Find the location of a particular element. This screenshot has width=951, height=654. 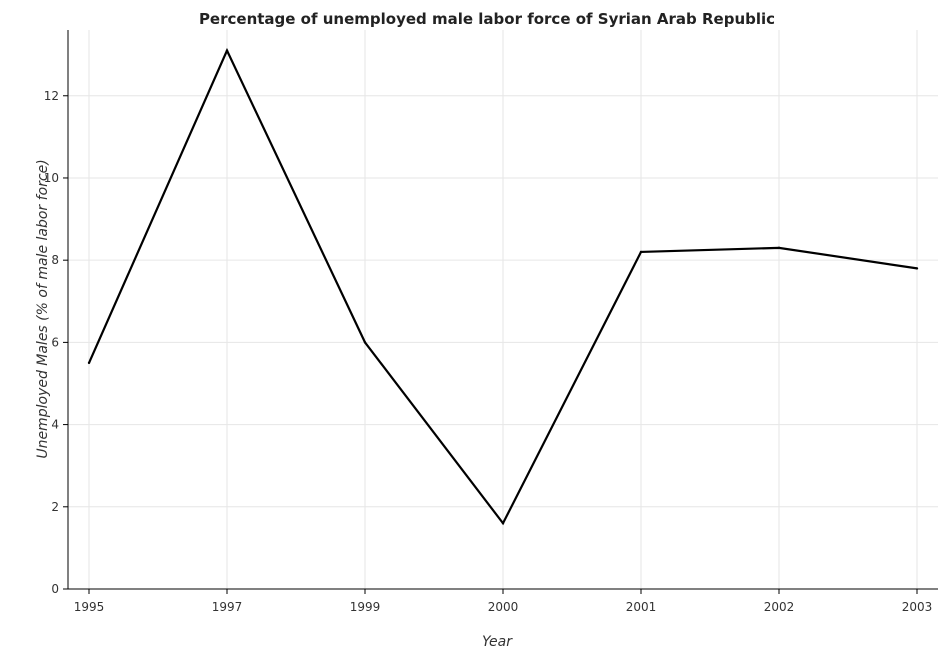

y-tick-label: 10 is located at coordinates (51, 178).